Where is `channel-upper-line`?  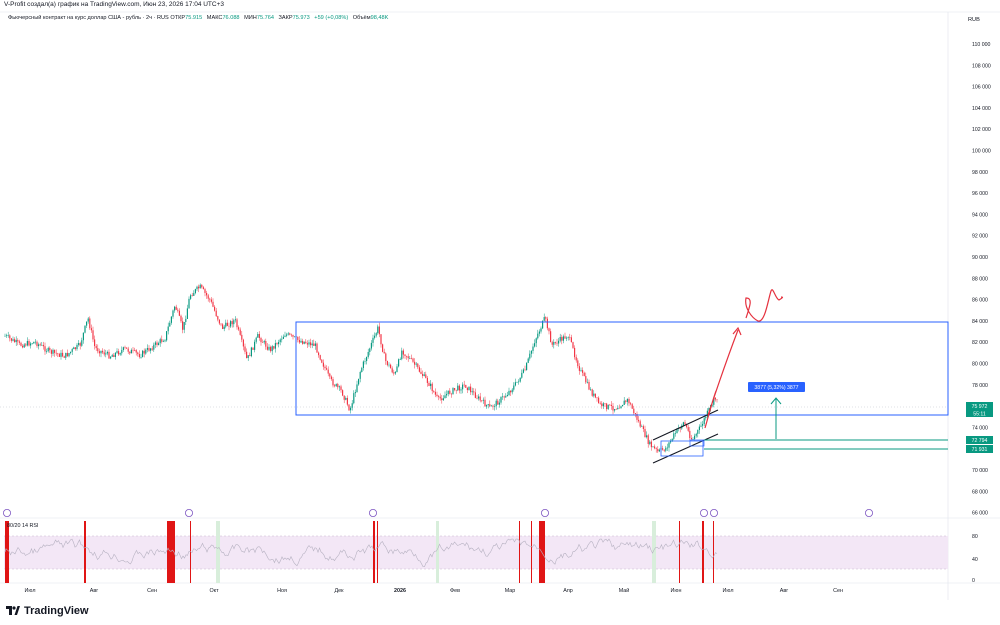
channel-upper-line is located at coordinates (685, 425).